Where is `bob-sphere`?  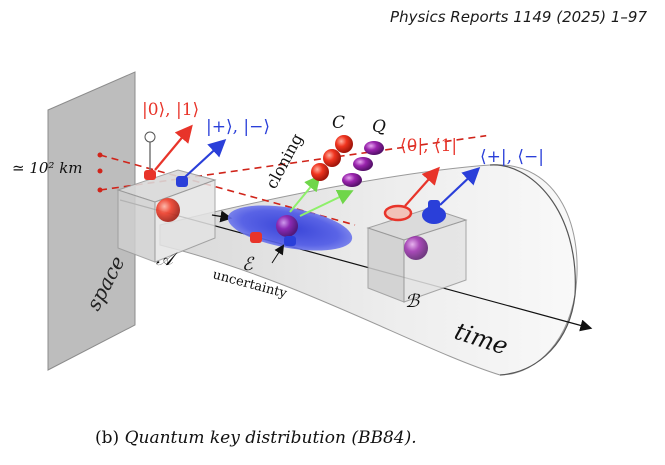 bob-sphere is located at coordinates (416, 248).